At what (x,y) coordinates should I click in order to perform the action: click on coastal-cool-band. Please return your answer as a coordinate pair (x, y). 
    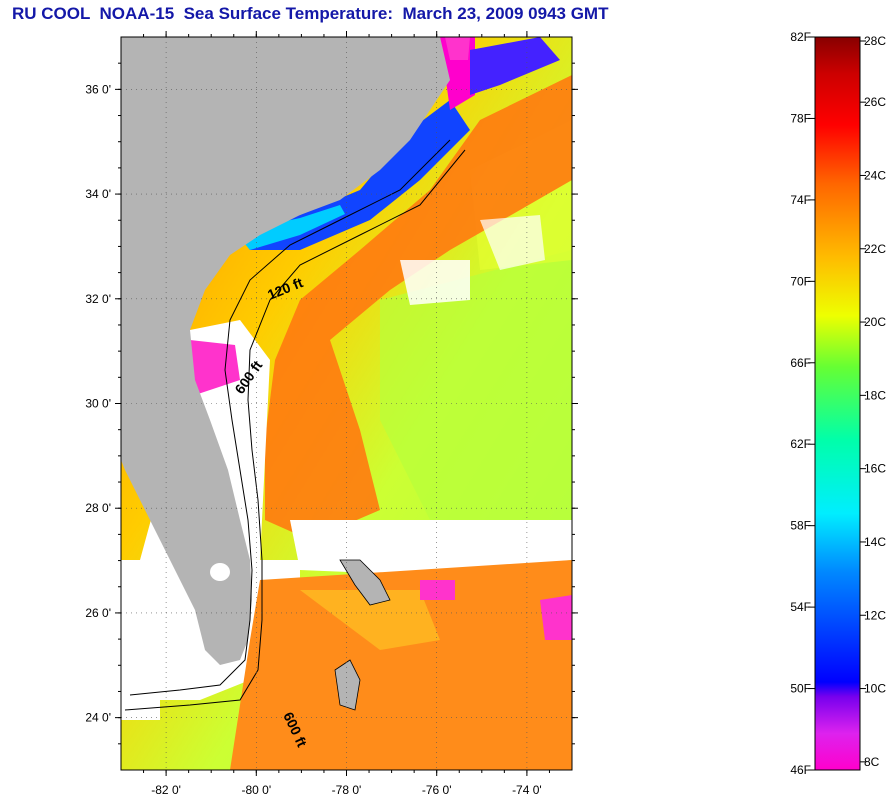
    Looking at the image, I should click on (290, 227).